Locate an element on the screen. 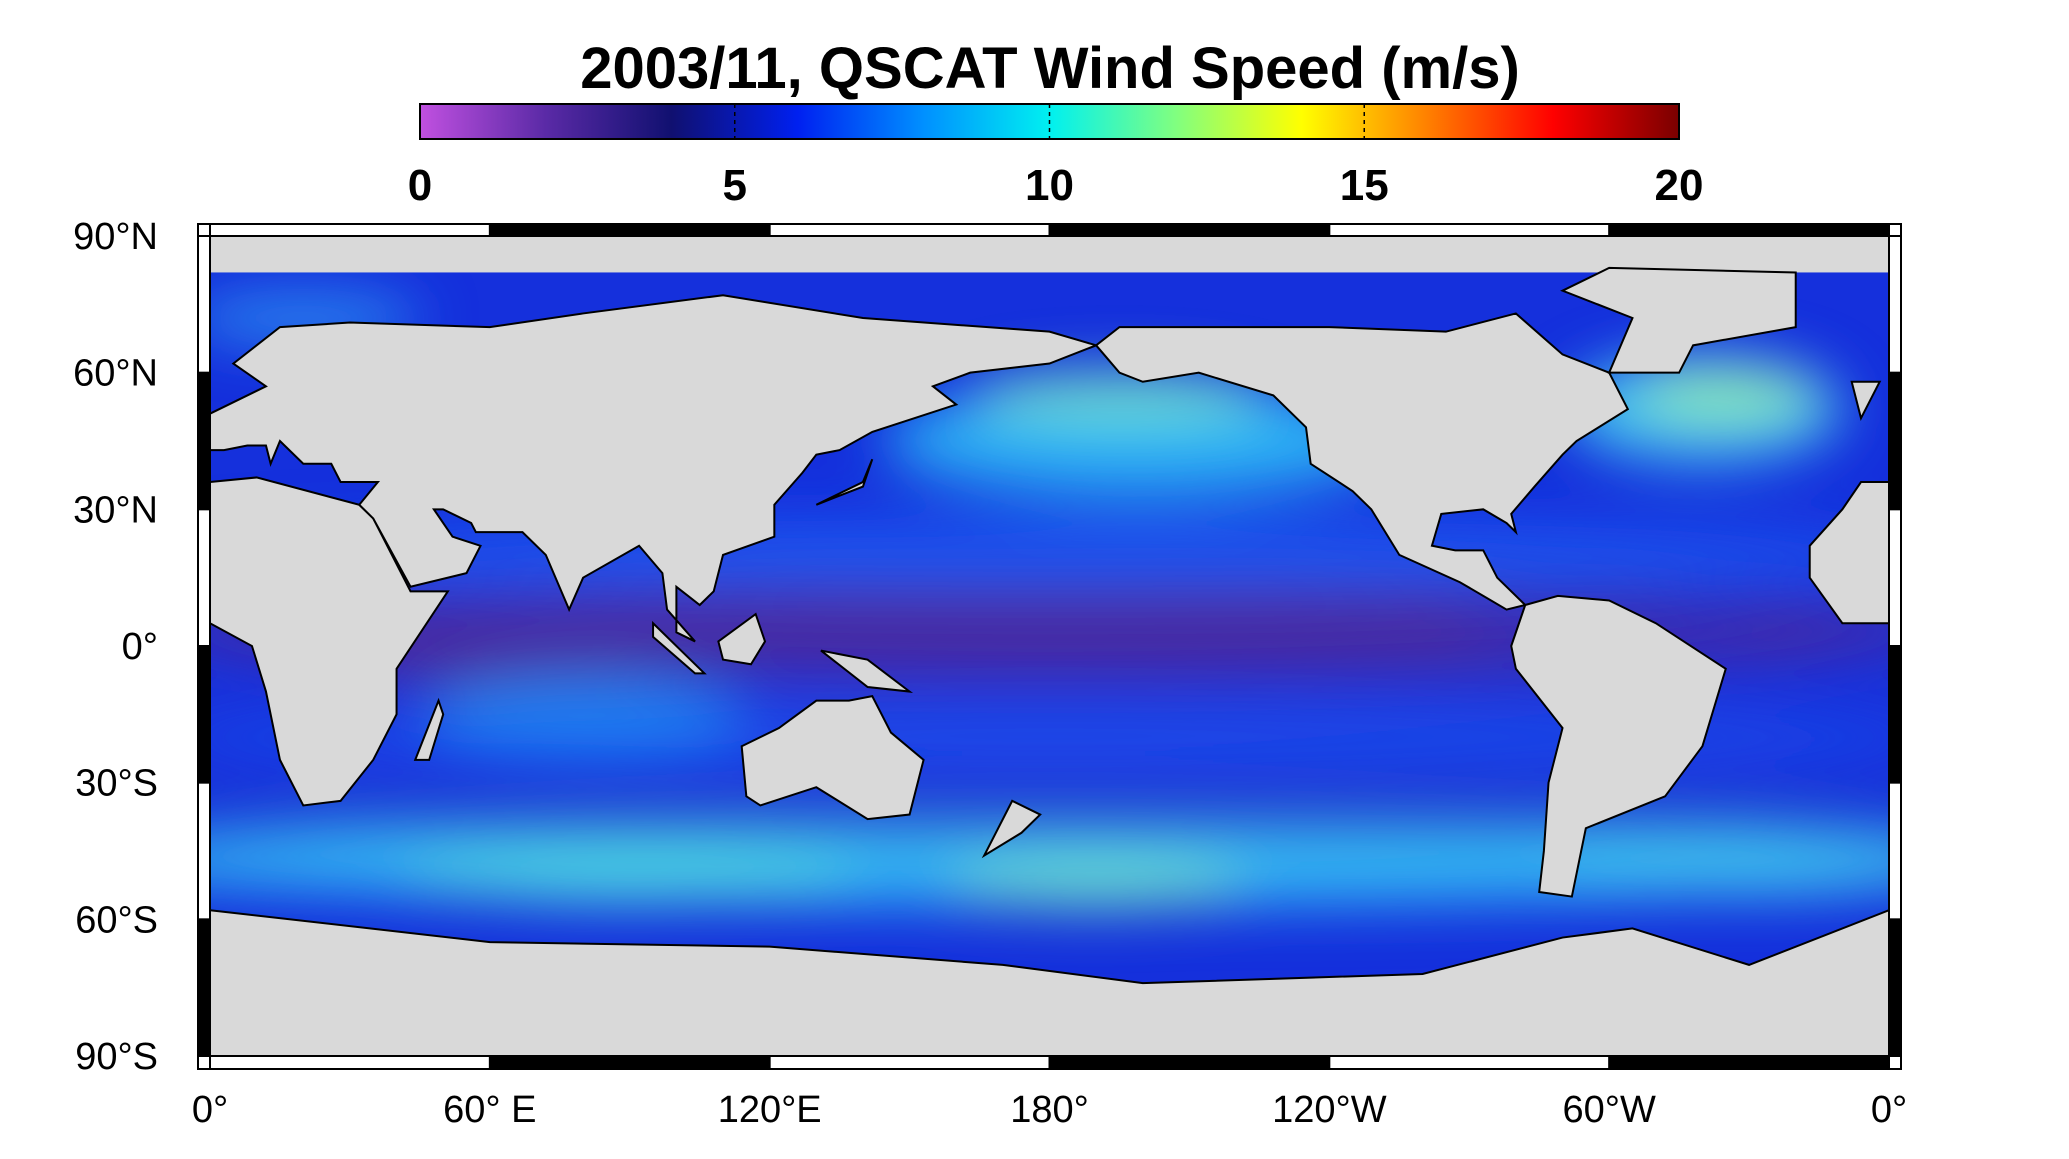 This screenshot has height=1159, width=2069. title: 2003/11, QSCAT Wind Speed (m/s) is located at coordinates (1050, 68).